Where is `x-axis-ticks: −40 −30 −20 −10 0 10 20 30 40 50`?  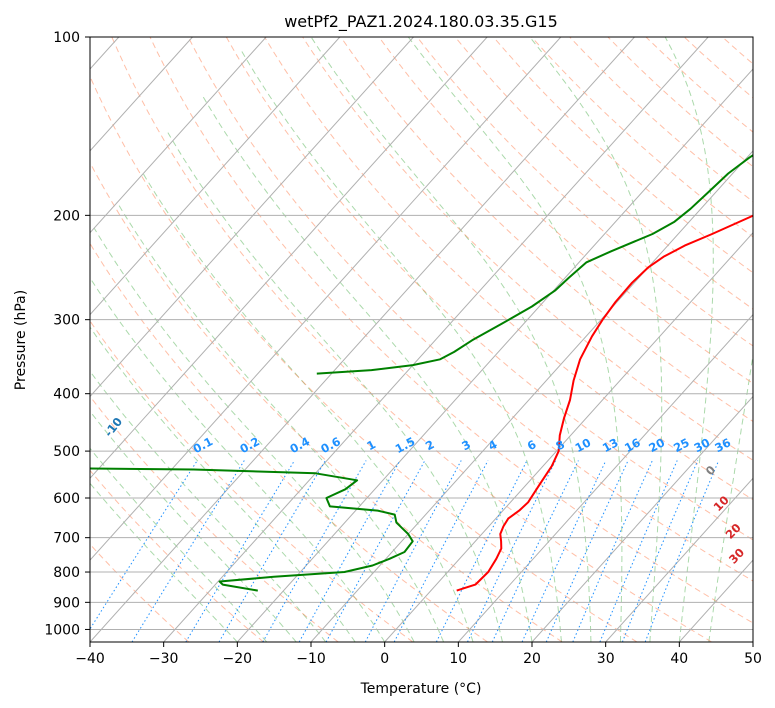 x-axis-ticks: −40 −30 −20 −10 0 10 20 30 40 50 is located at coordinates (418, 654).